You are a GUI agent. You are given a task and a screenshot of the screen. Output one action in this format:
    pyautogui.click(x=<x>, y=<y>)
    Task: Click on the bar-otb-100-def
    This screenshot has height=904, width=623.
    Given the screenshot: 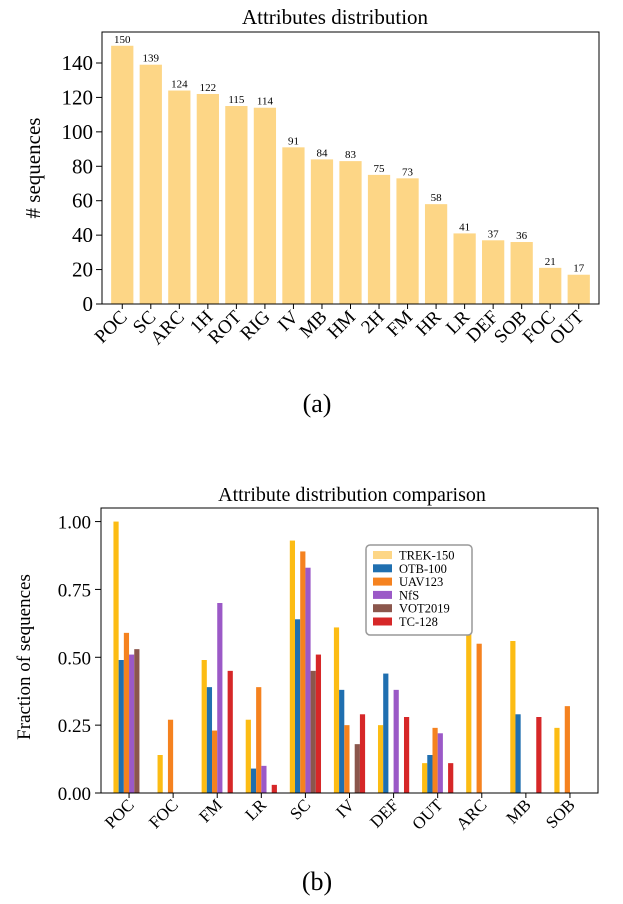 What is the action you would take?
    pyautogui.click(x=386, y=733)
    